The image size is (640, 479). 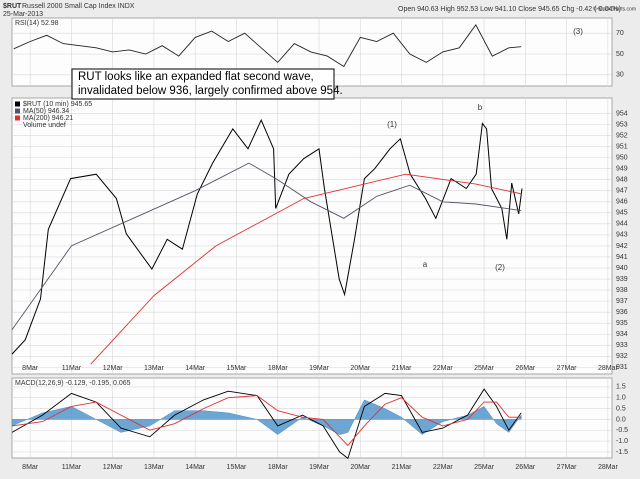 I want to click on y-tick-label: 940, so click(x=622, y=268).